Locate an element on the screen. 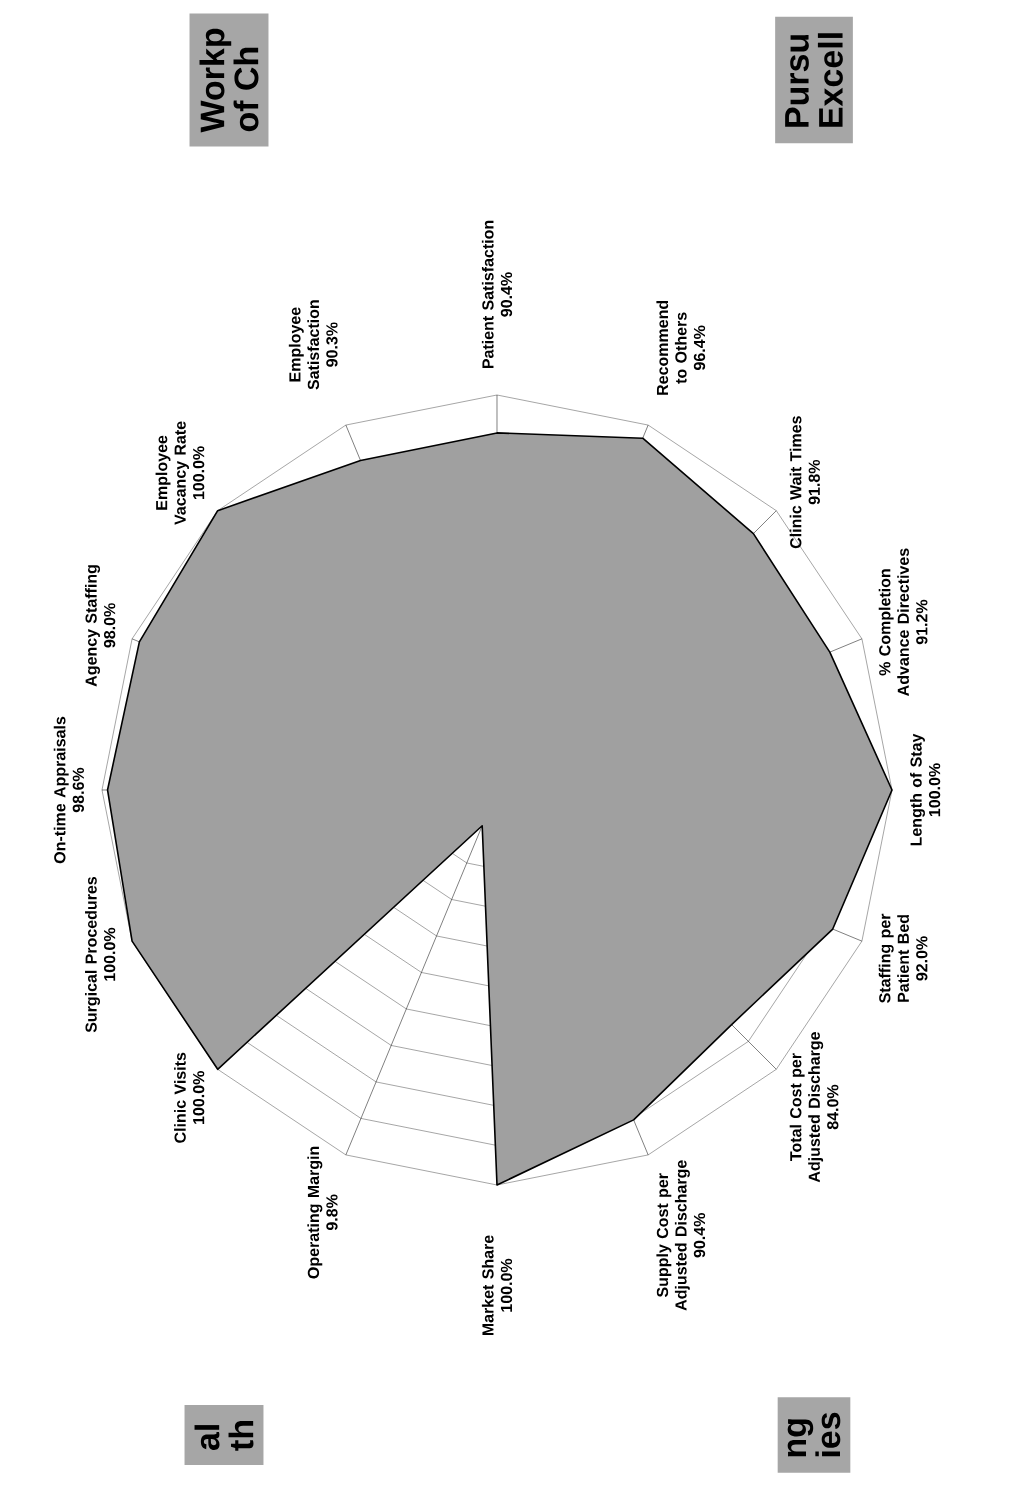  spoke-label: Clinic Wait Times is located at coordinates (795, 482).